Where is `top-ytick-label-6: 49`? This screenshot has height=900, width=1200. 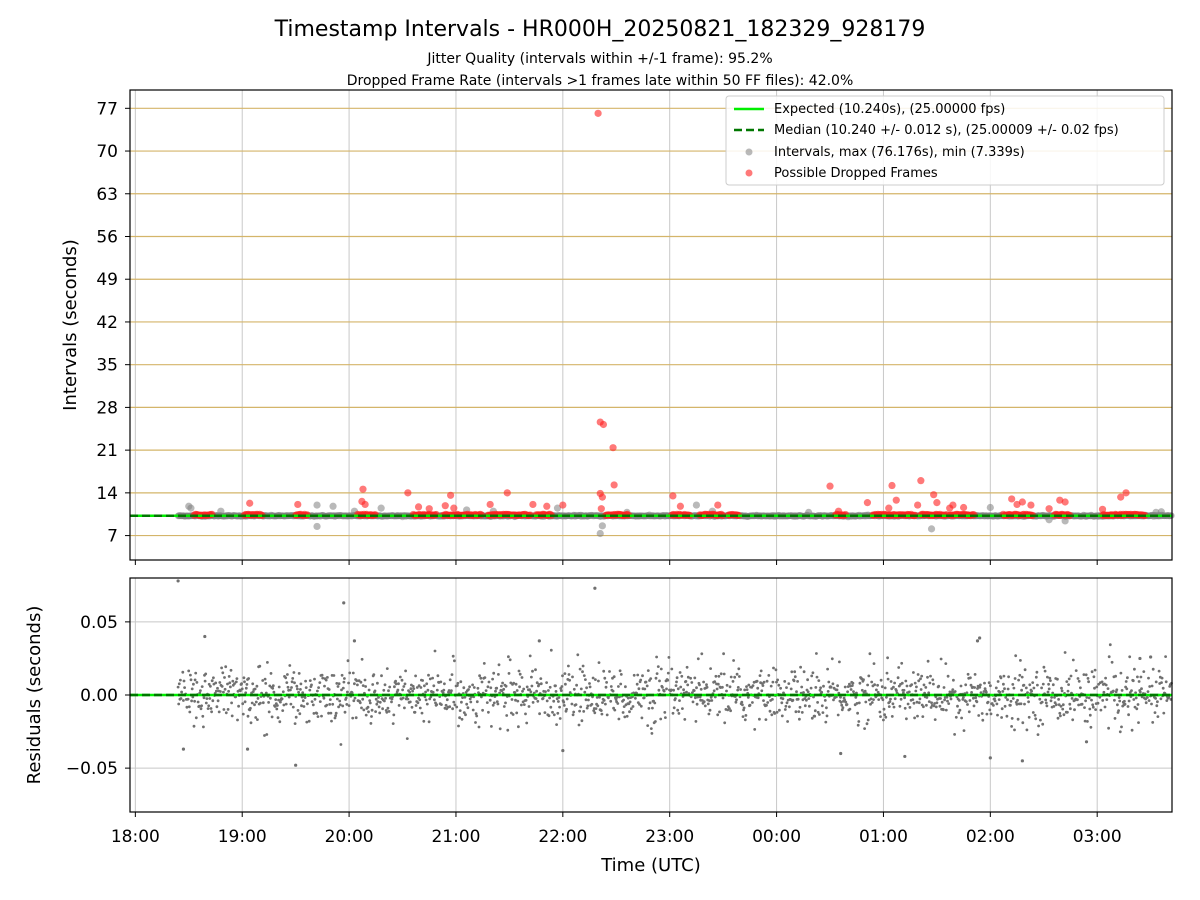
top-ytick-label-6: 49 is located at coordinates (107, 280).